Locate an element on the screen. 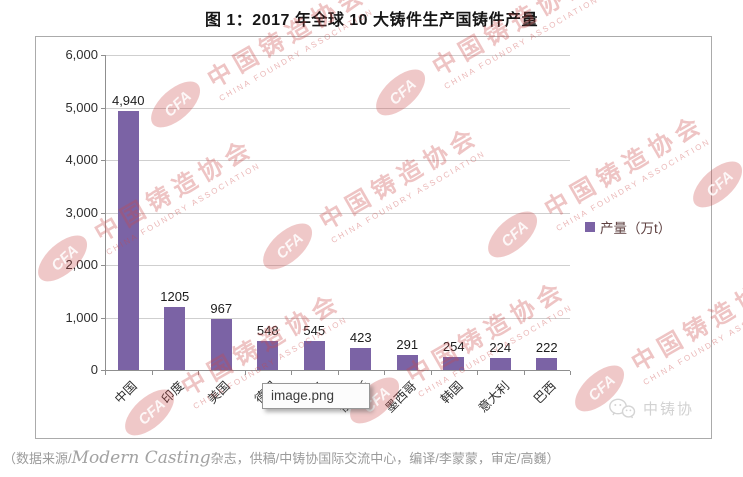 The width and height of the screenshot is (743, 477). caption-source-name: Modern Casting is located at coordinates (141, 458).